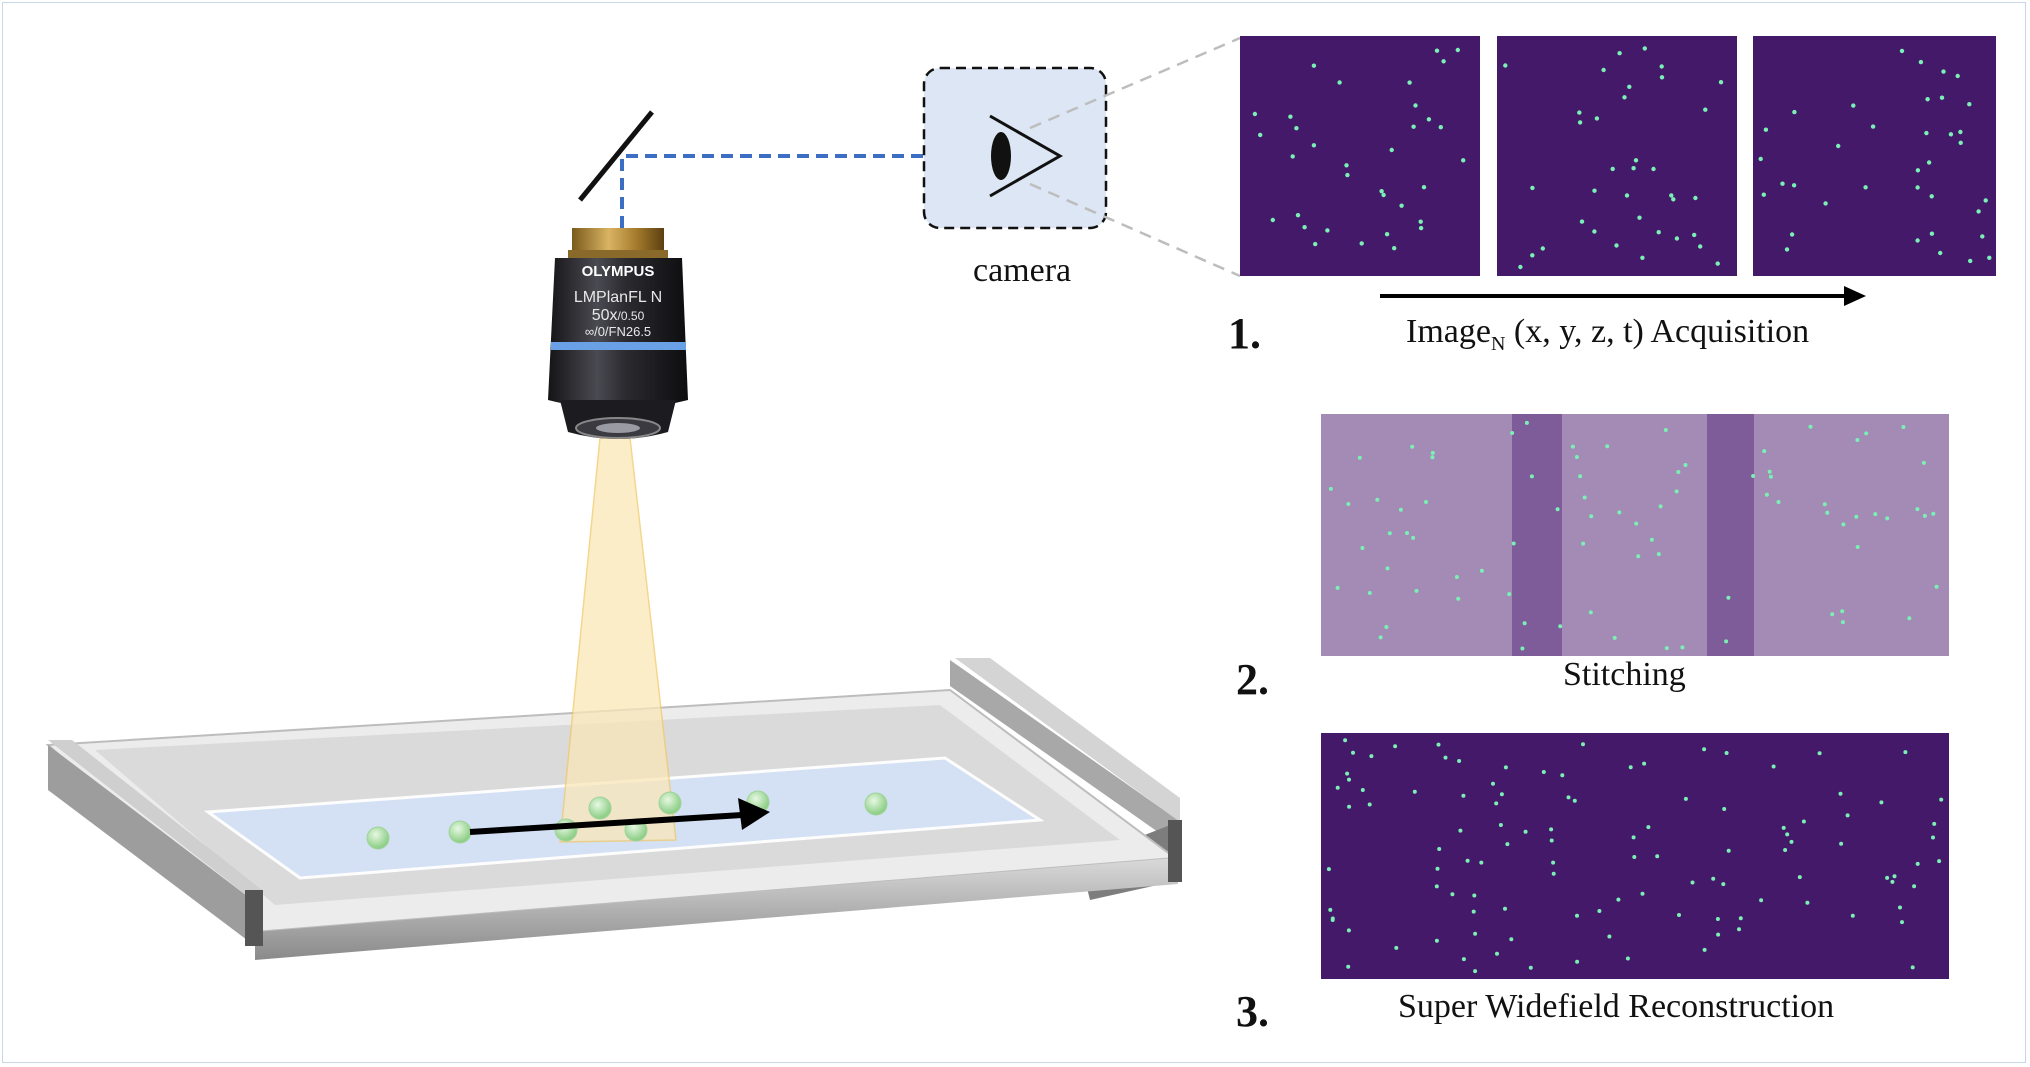 This screenshot has width=2030, height=1067. What do you see at coordinates (1657, 331) in the screenshot?
I see `step-1-caption-suffix: (x, y, z, t) Acquisition` at bounding box center [1657, 331].